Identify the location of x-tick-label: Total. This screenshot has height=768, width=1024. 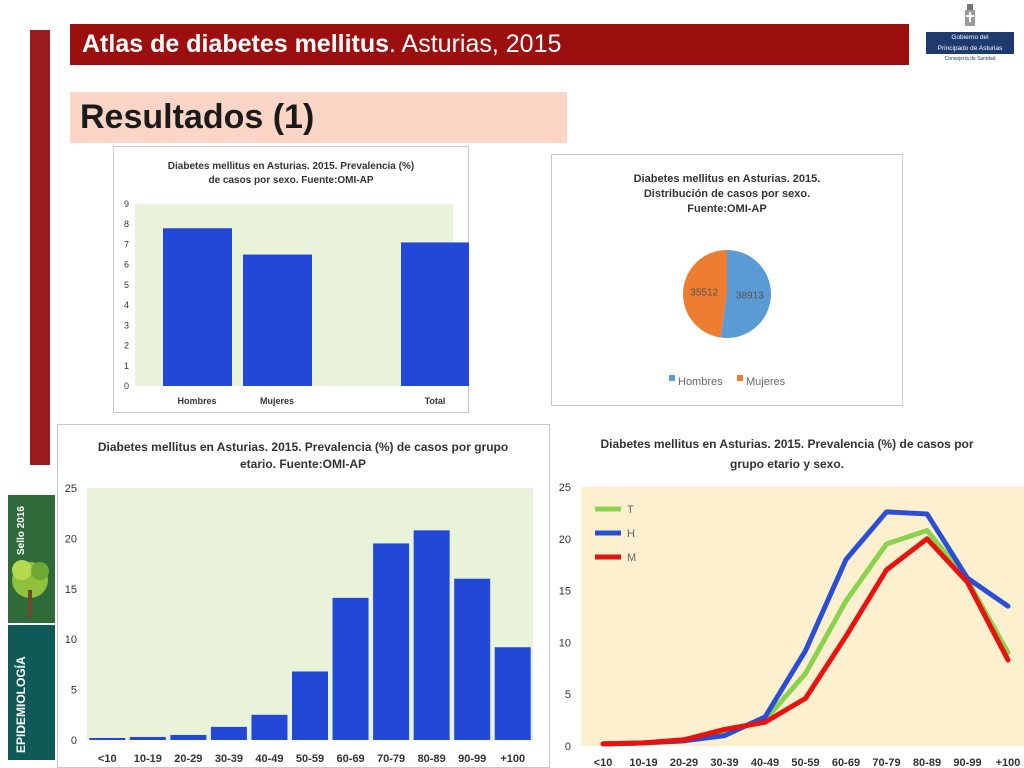
(435, 401).